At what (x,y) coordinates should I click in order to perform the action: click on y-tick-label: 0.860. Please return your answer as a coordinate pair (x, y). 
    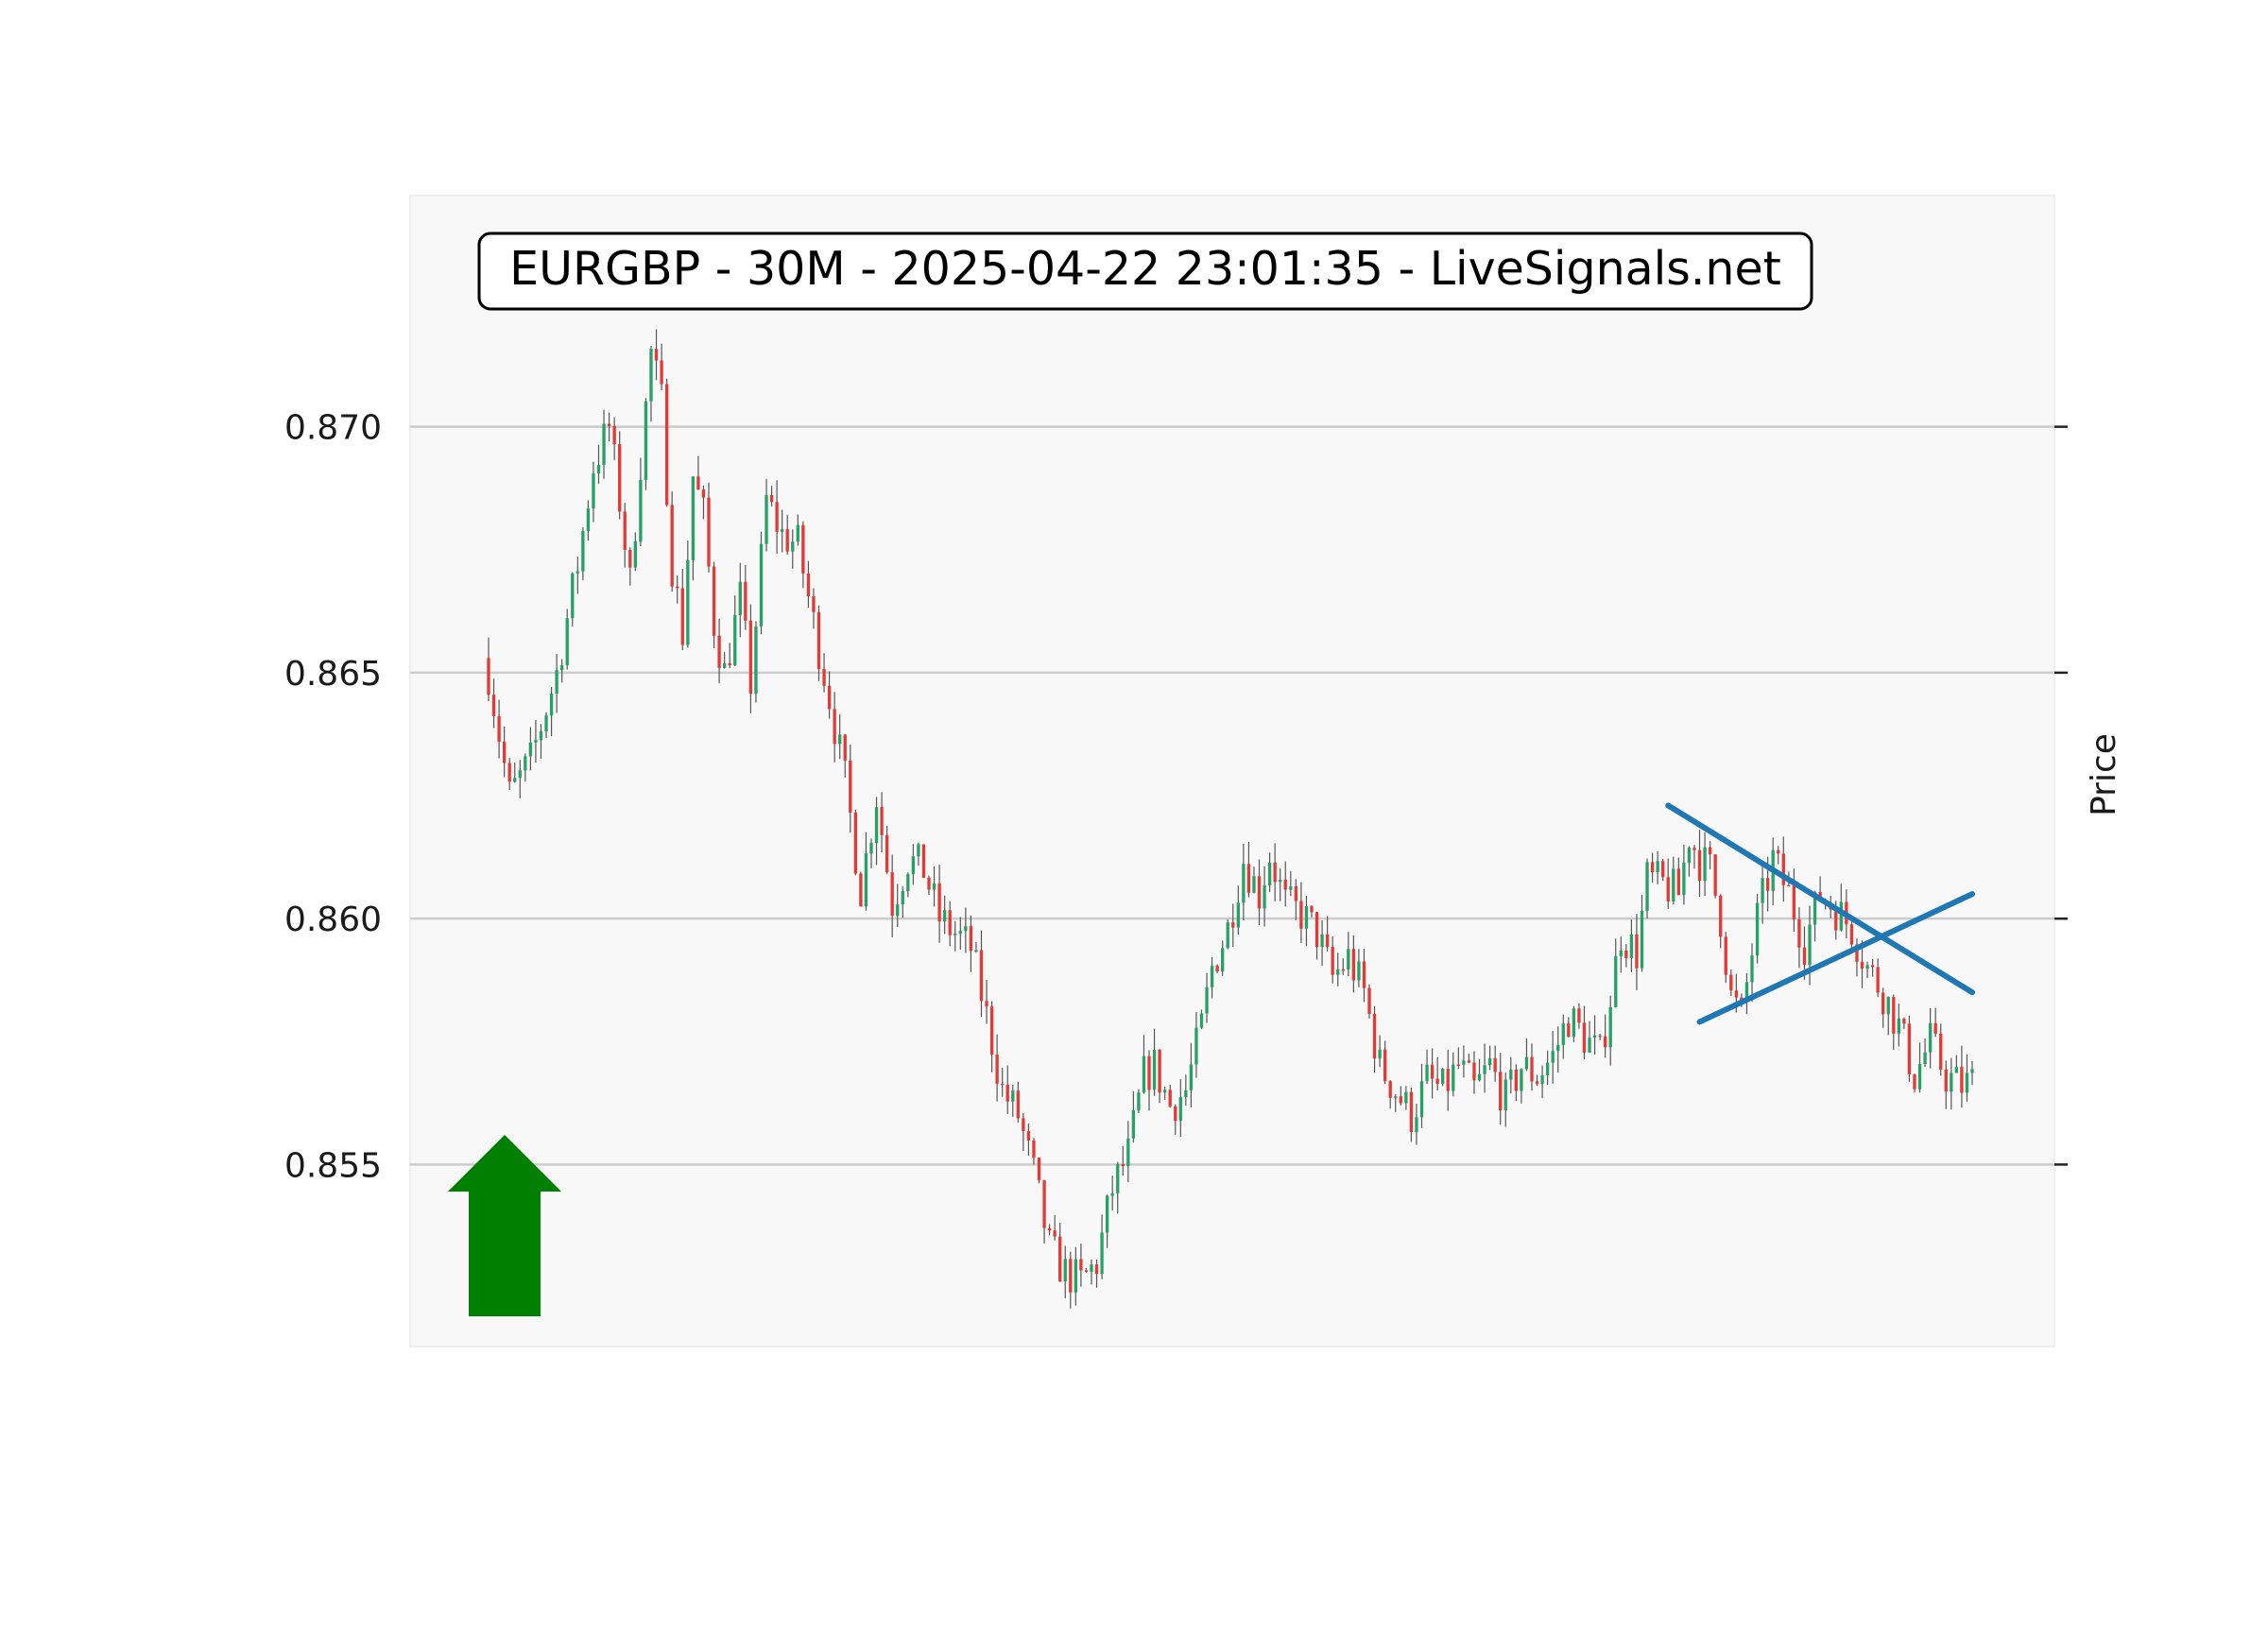
    Looking at the image, I should click on (333, 920).